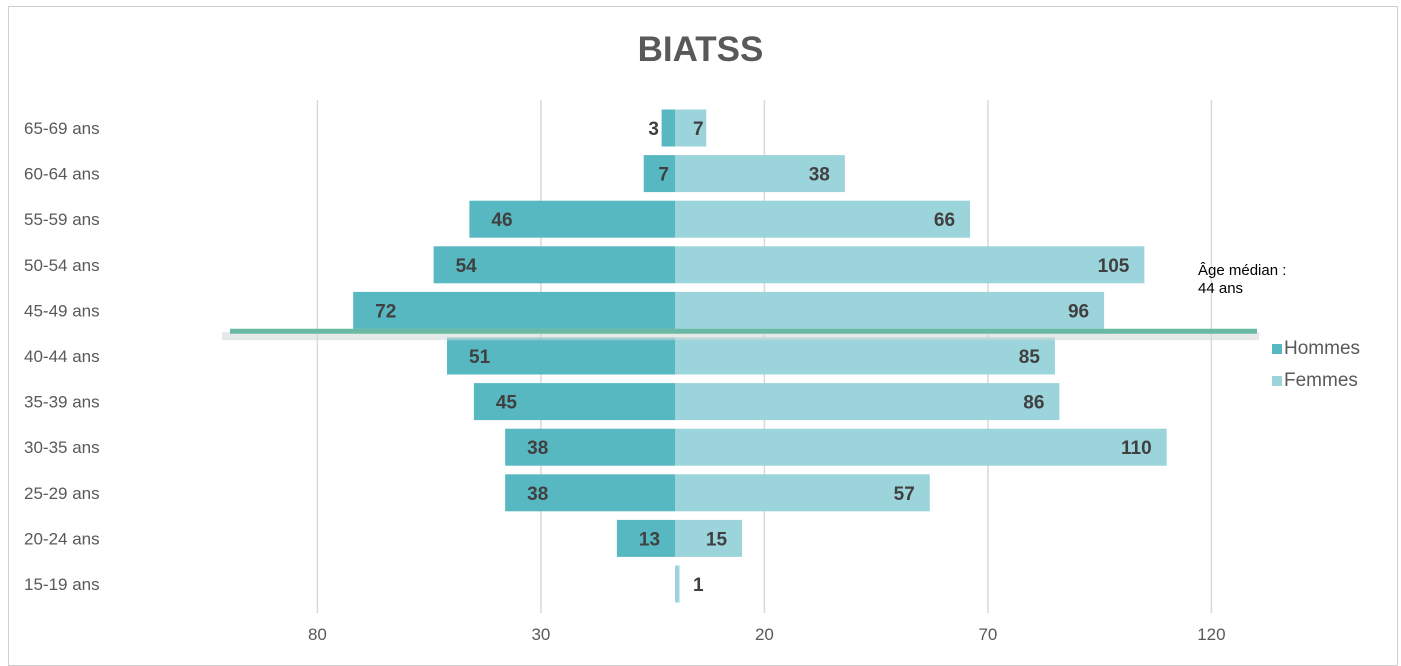 Image resolution: width=1401 pixels, height=666 pixels. Describe the element at coordinates (698, 129) in the screenshot. I see `data-label-femmes: 7` at that location.